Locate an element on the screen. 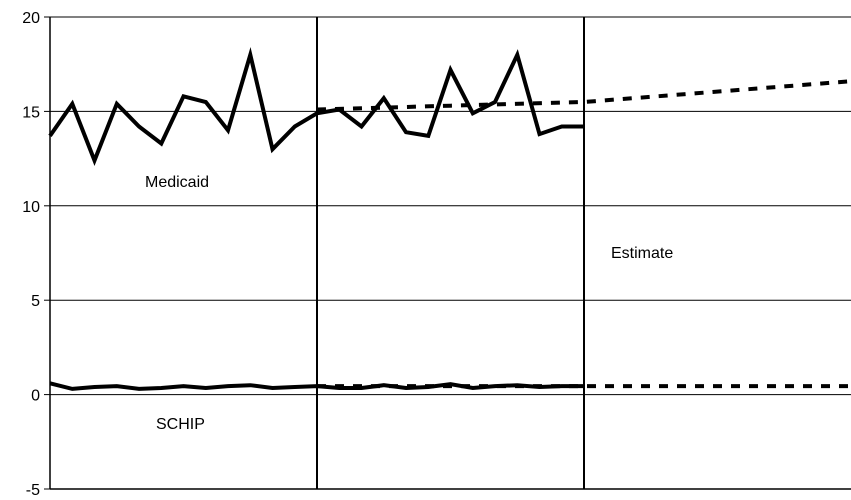  annotation-estimate: Estimate is located at coordinates (642, 253).